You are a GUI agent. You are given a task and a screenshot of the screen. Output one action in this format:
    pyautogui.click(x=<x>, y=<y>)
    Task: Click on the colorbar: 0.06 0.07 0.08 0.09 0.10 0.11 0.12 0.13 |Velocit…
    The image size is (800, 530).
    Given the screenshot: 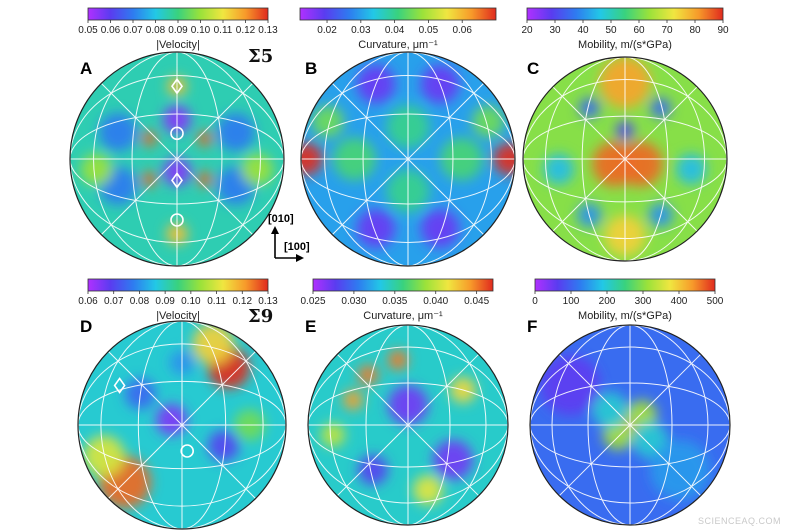 What is the action you would take?
    pyautogui.click(x=178, y=300)
    